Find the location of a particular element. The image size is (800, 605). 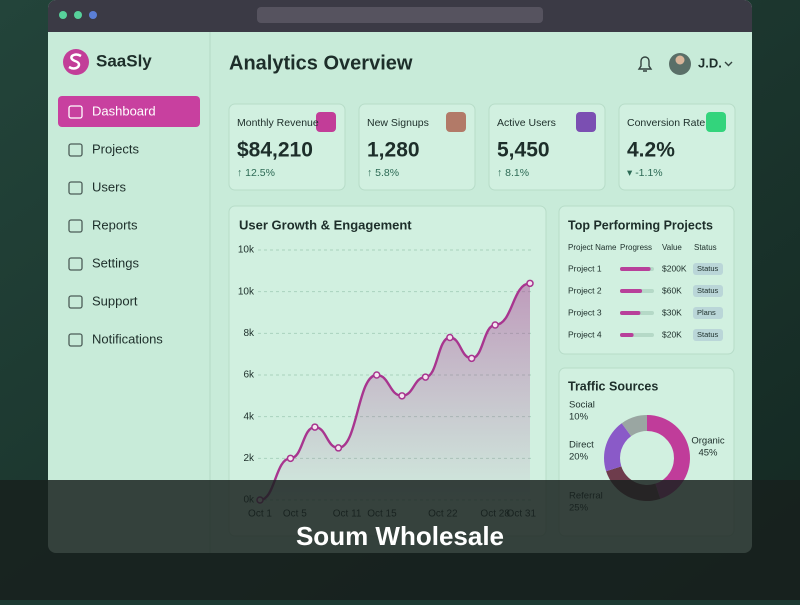

brand: SaaSly is located at coordinates (124, 60).